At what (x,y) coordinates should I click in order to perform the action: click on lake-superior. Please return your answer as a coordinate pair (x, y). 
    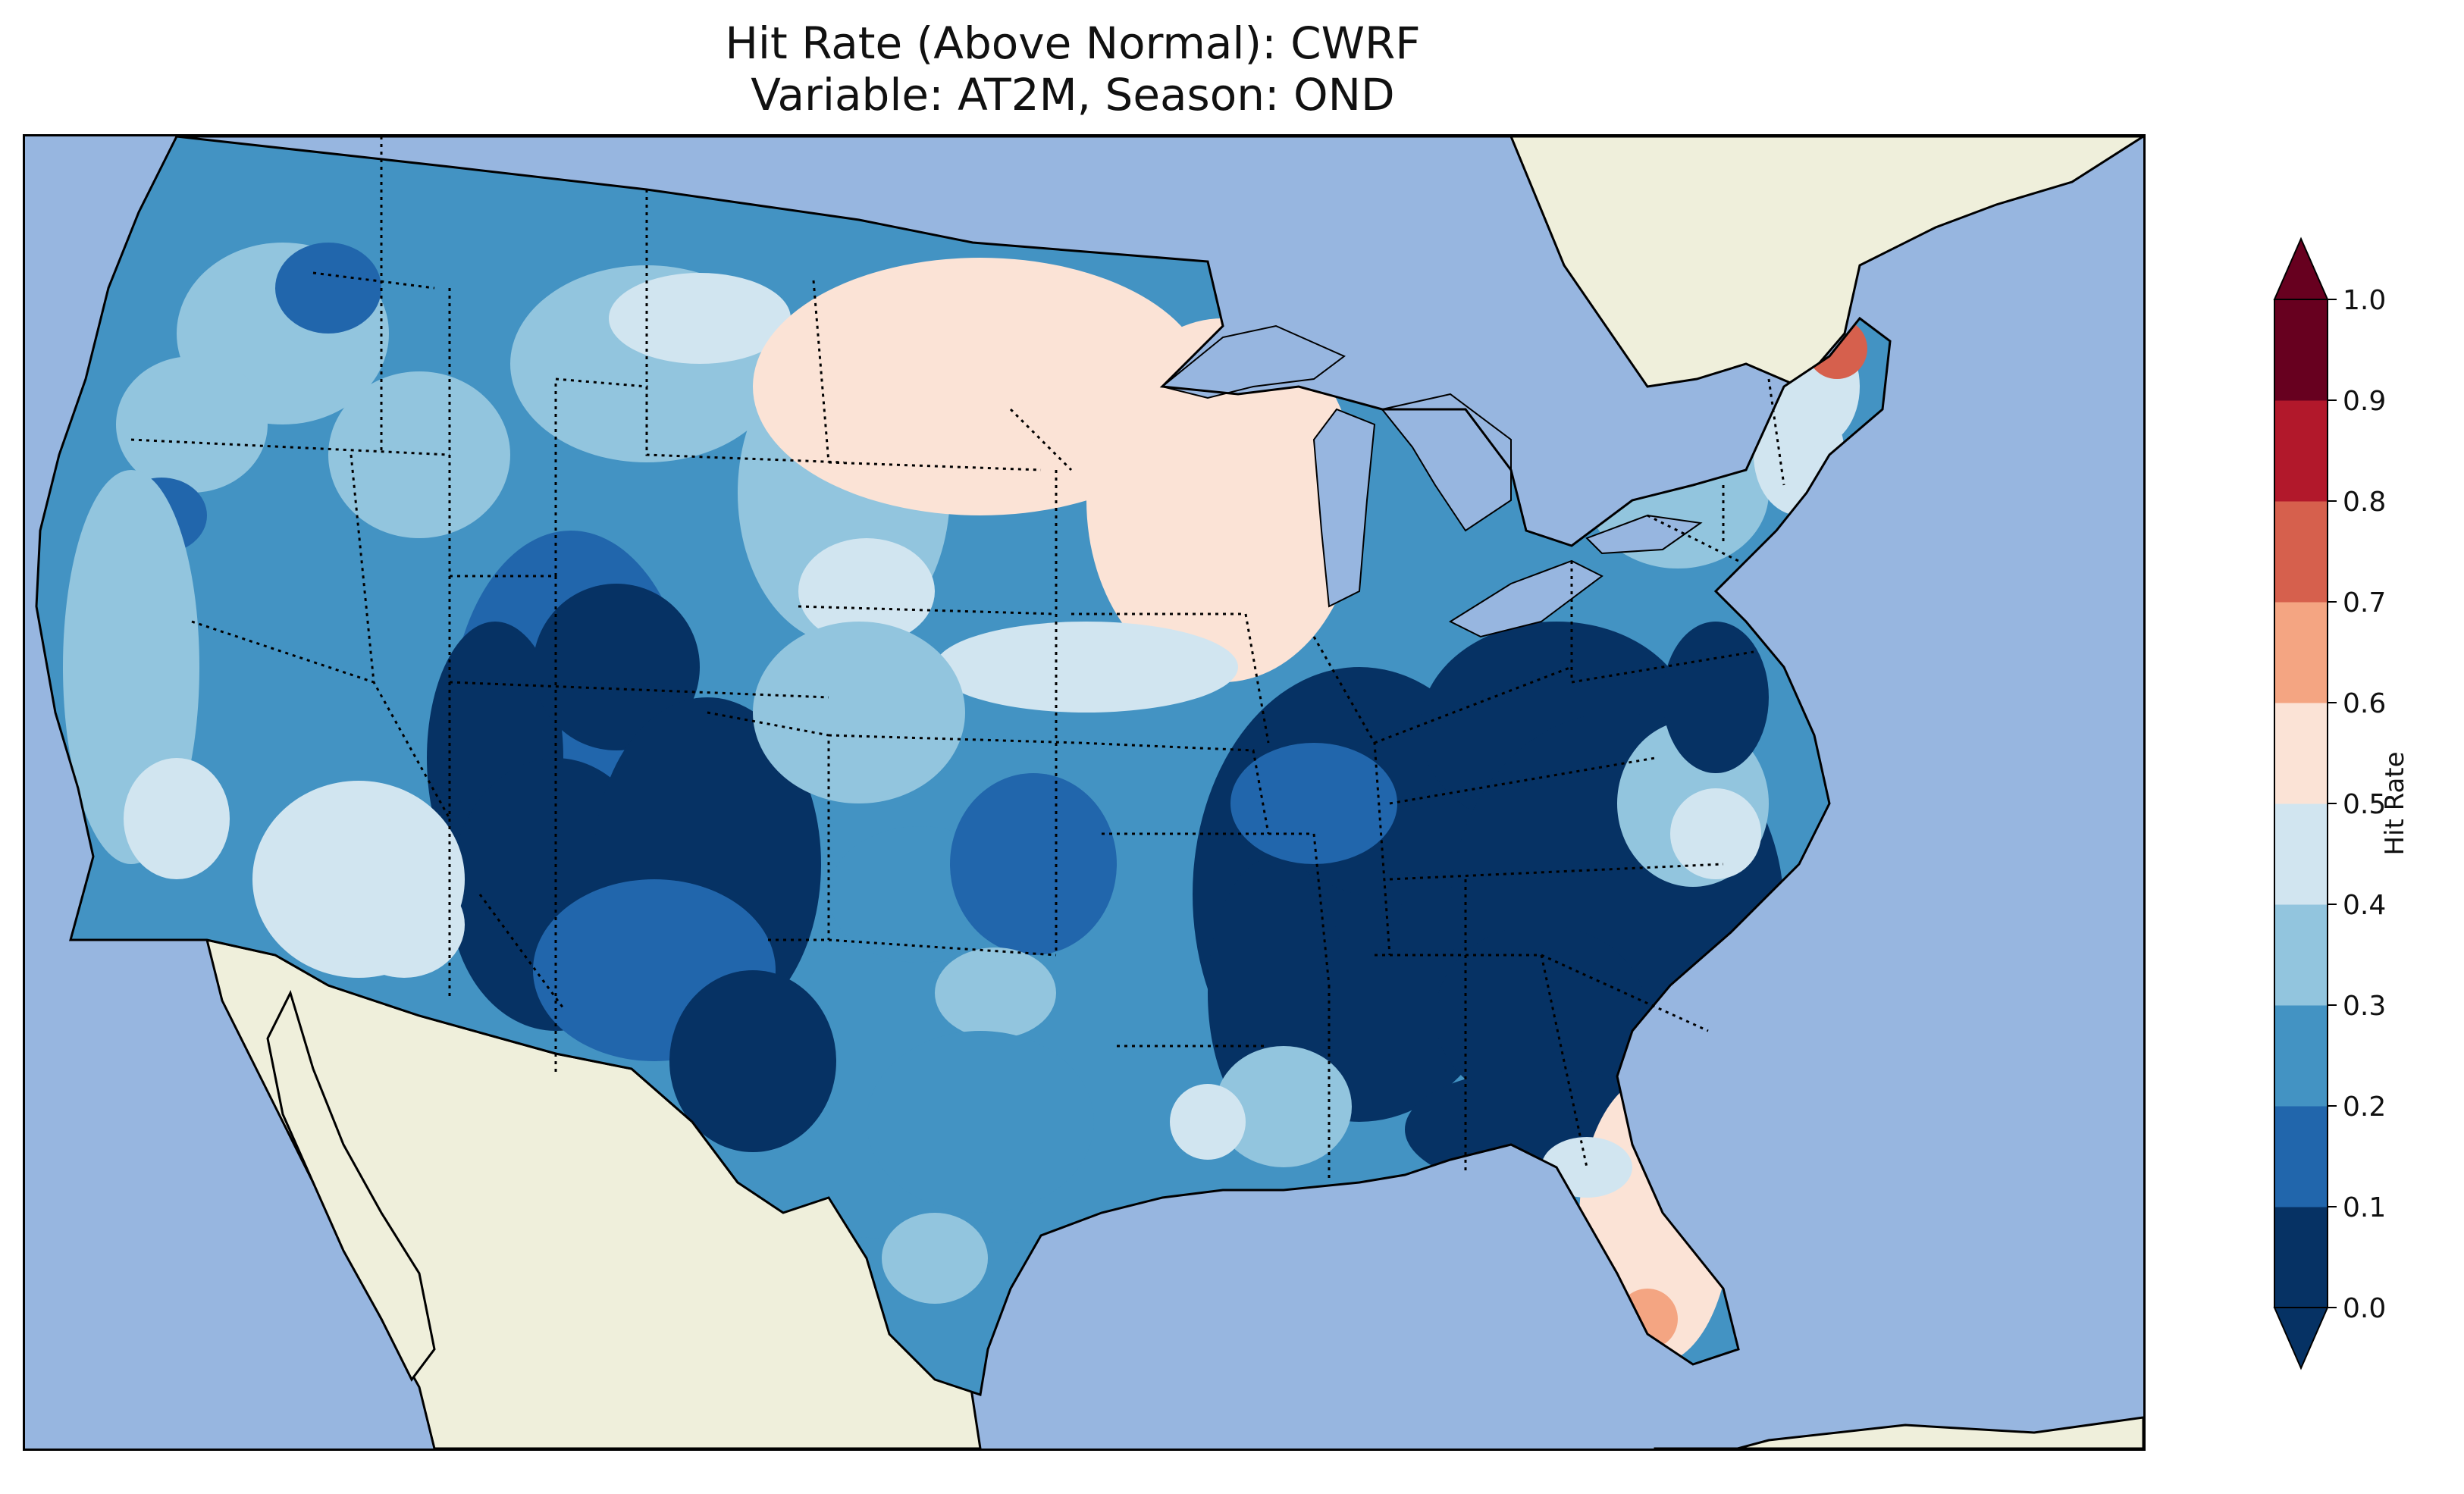
    Looking at the image, I should click on (1253, 361).